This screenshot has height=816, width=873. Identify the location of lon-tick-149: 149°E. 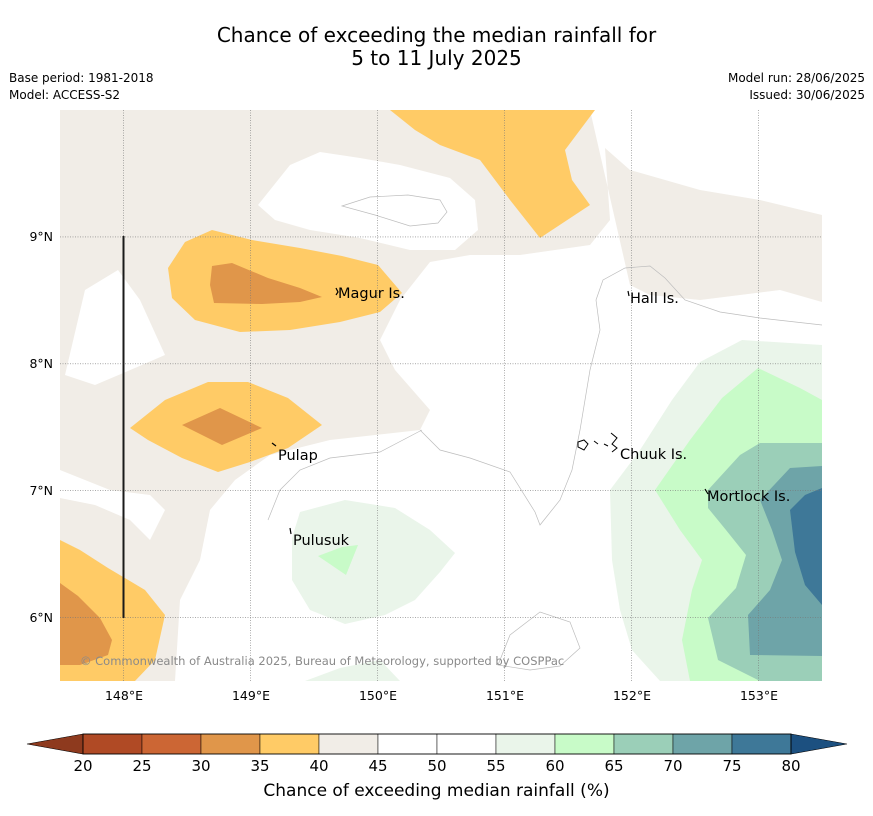
(251, 695).